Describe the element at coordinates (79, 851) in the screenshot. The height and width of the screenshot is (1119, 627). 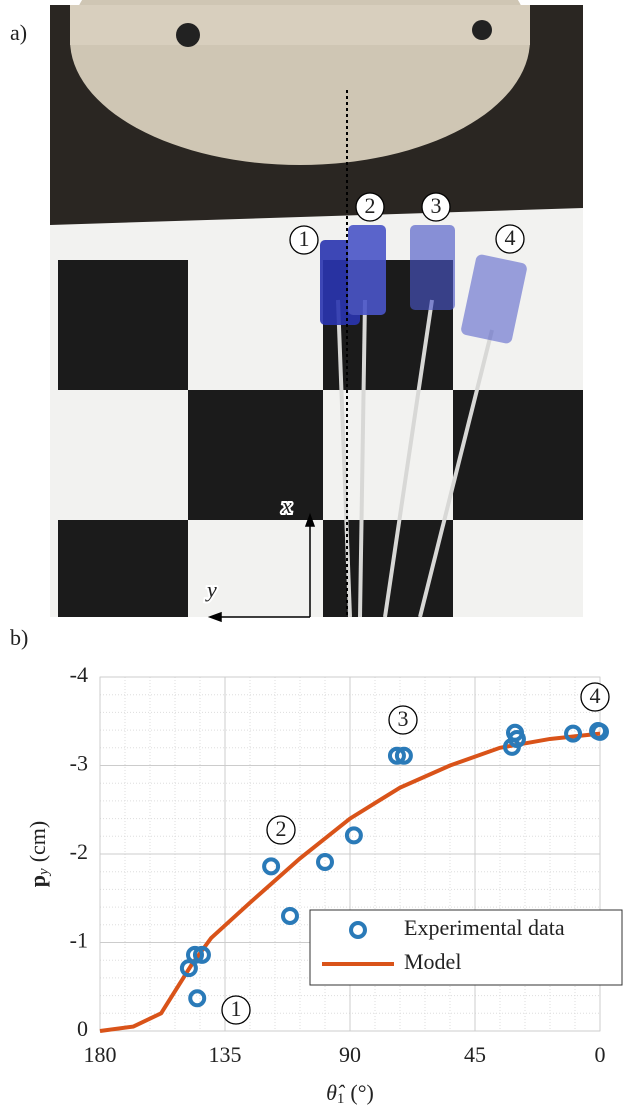
I see `y-tick-label: -2` at that location.